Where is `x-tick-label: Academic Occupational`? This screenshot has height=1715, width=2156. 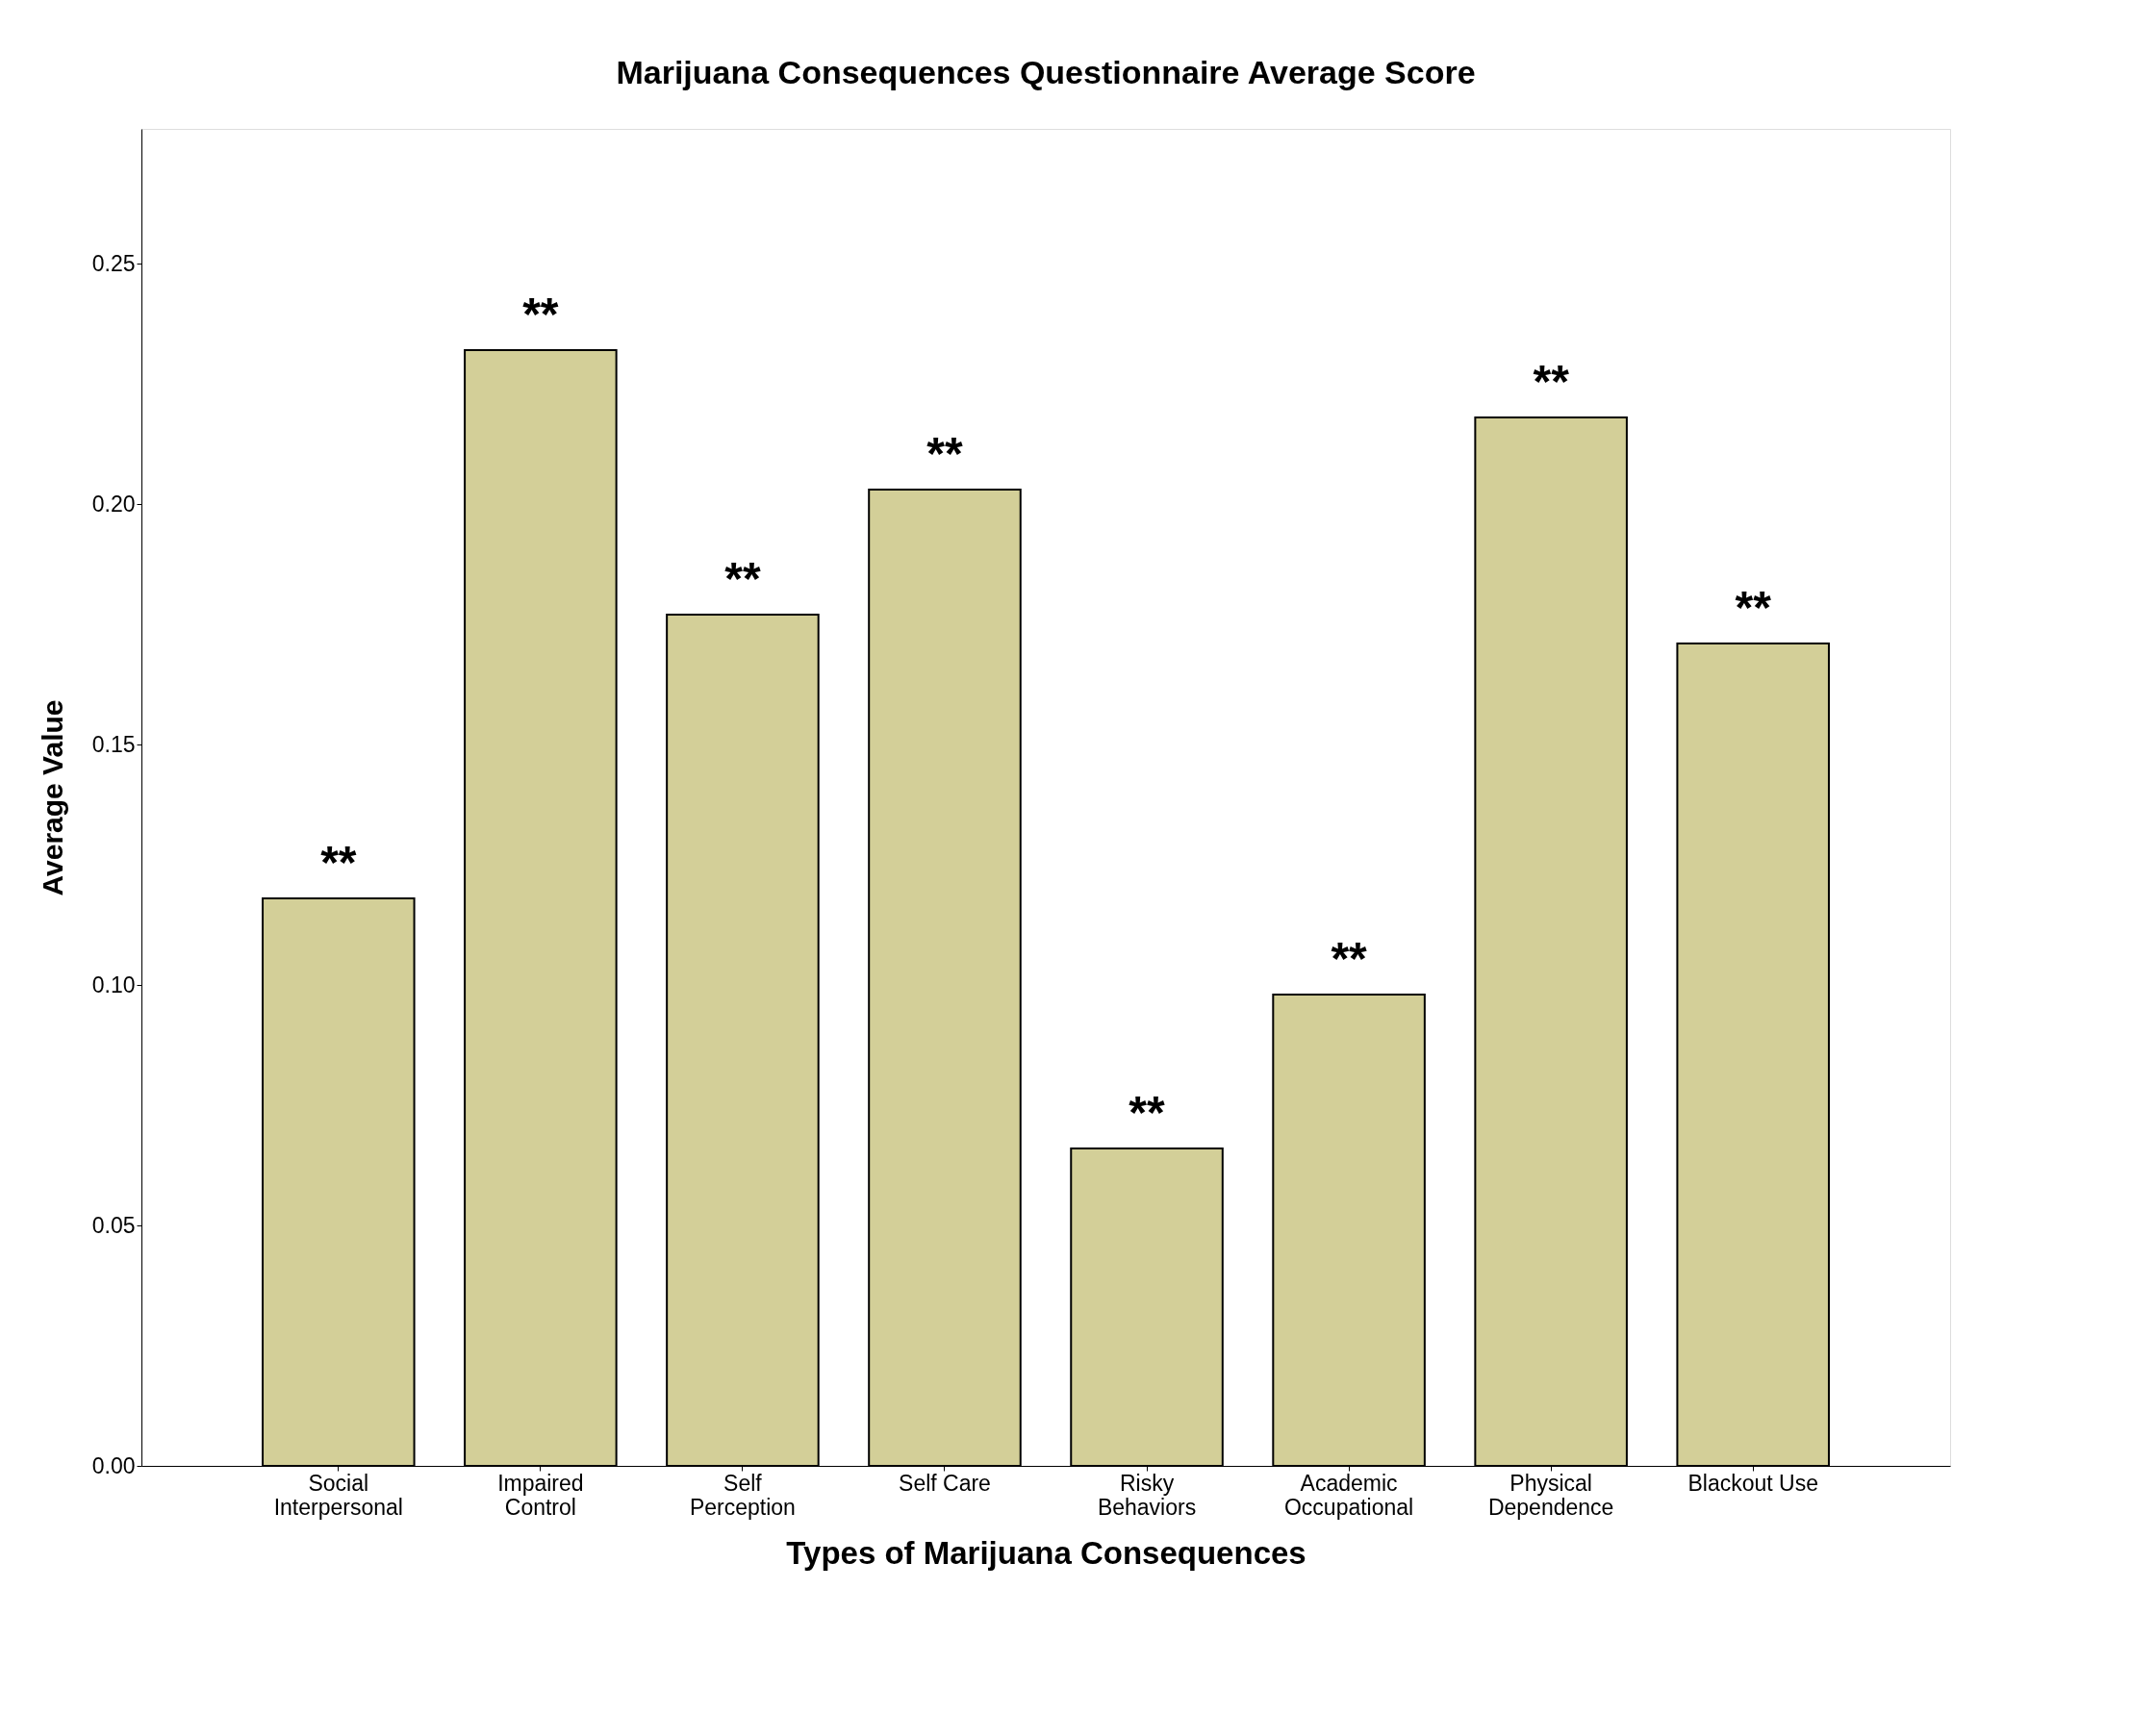 x-tick-label: Academic Occupational is located at coordinates (1348, 1495).